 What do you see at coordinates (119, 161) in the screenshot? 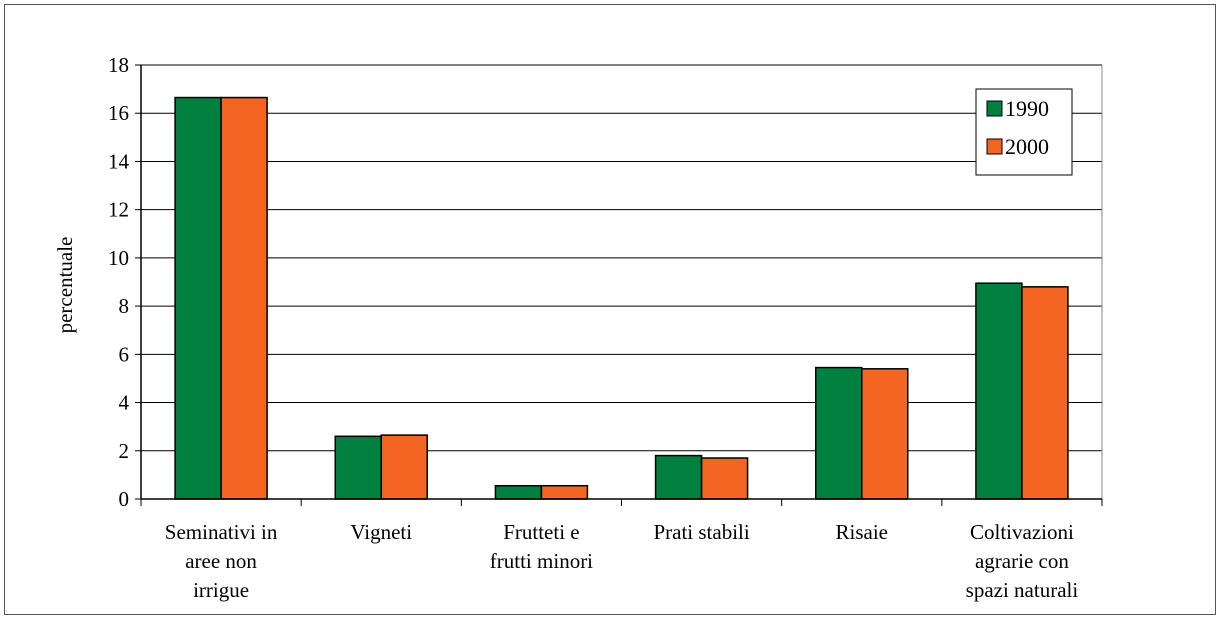
I see `y-tick-label: 14` at bounding box center [119, 161].